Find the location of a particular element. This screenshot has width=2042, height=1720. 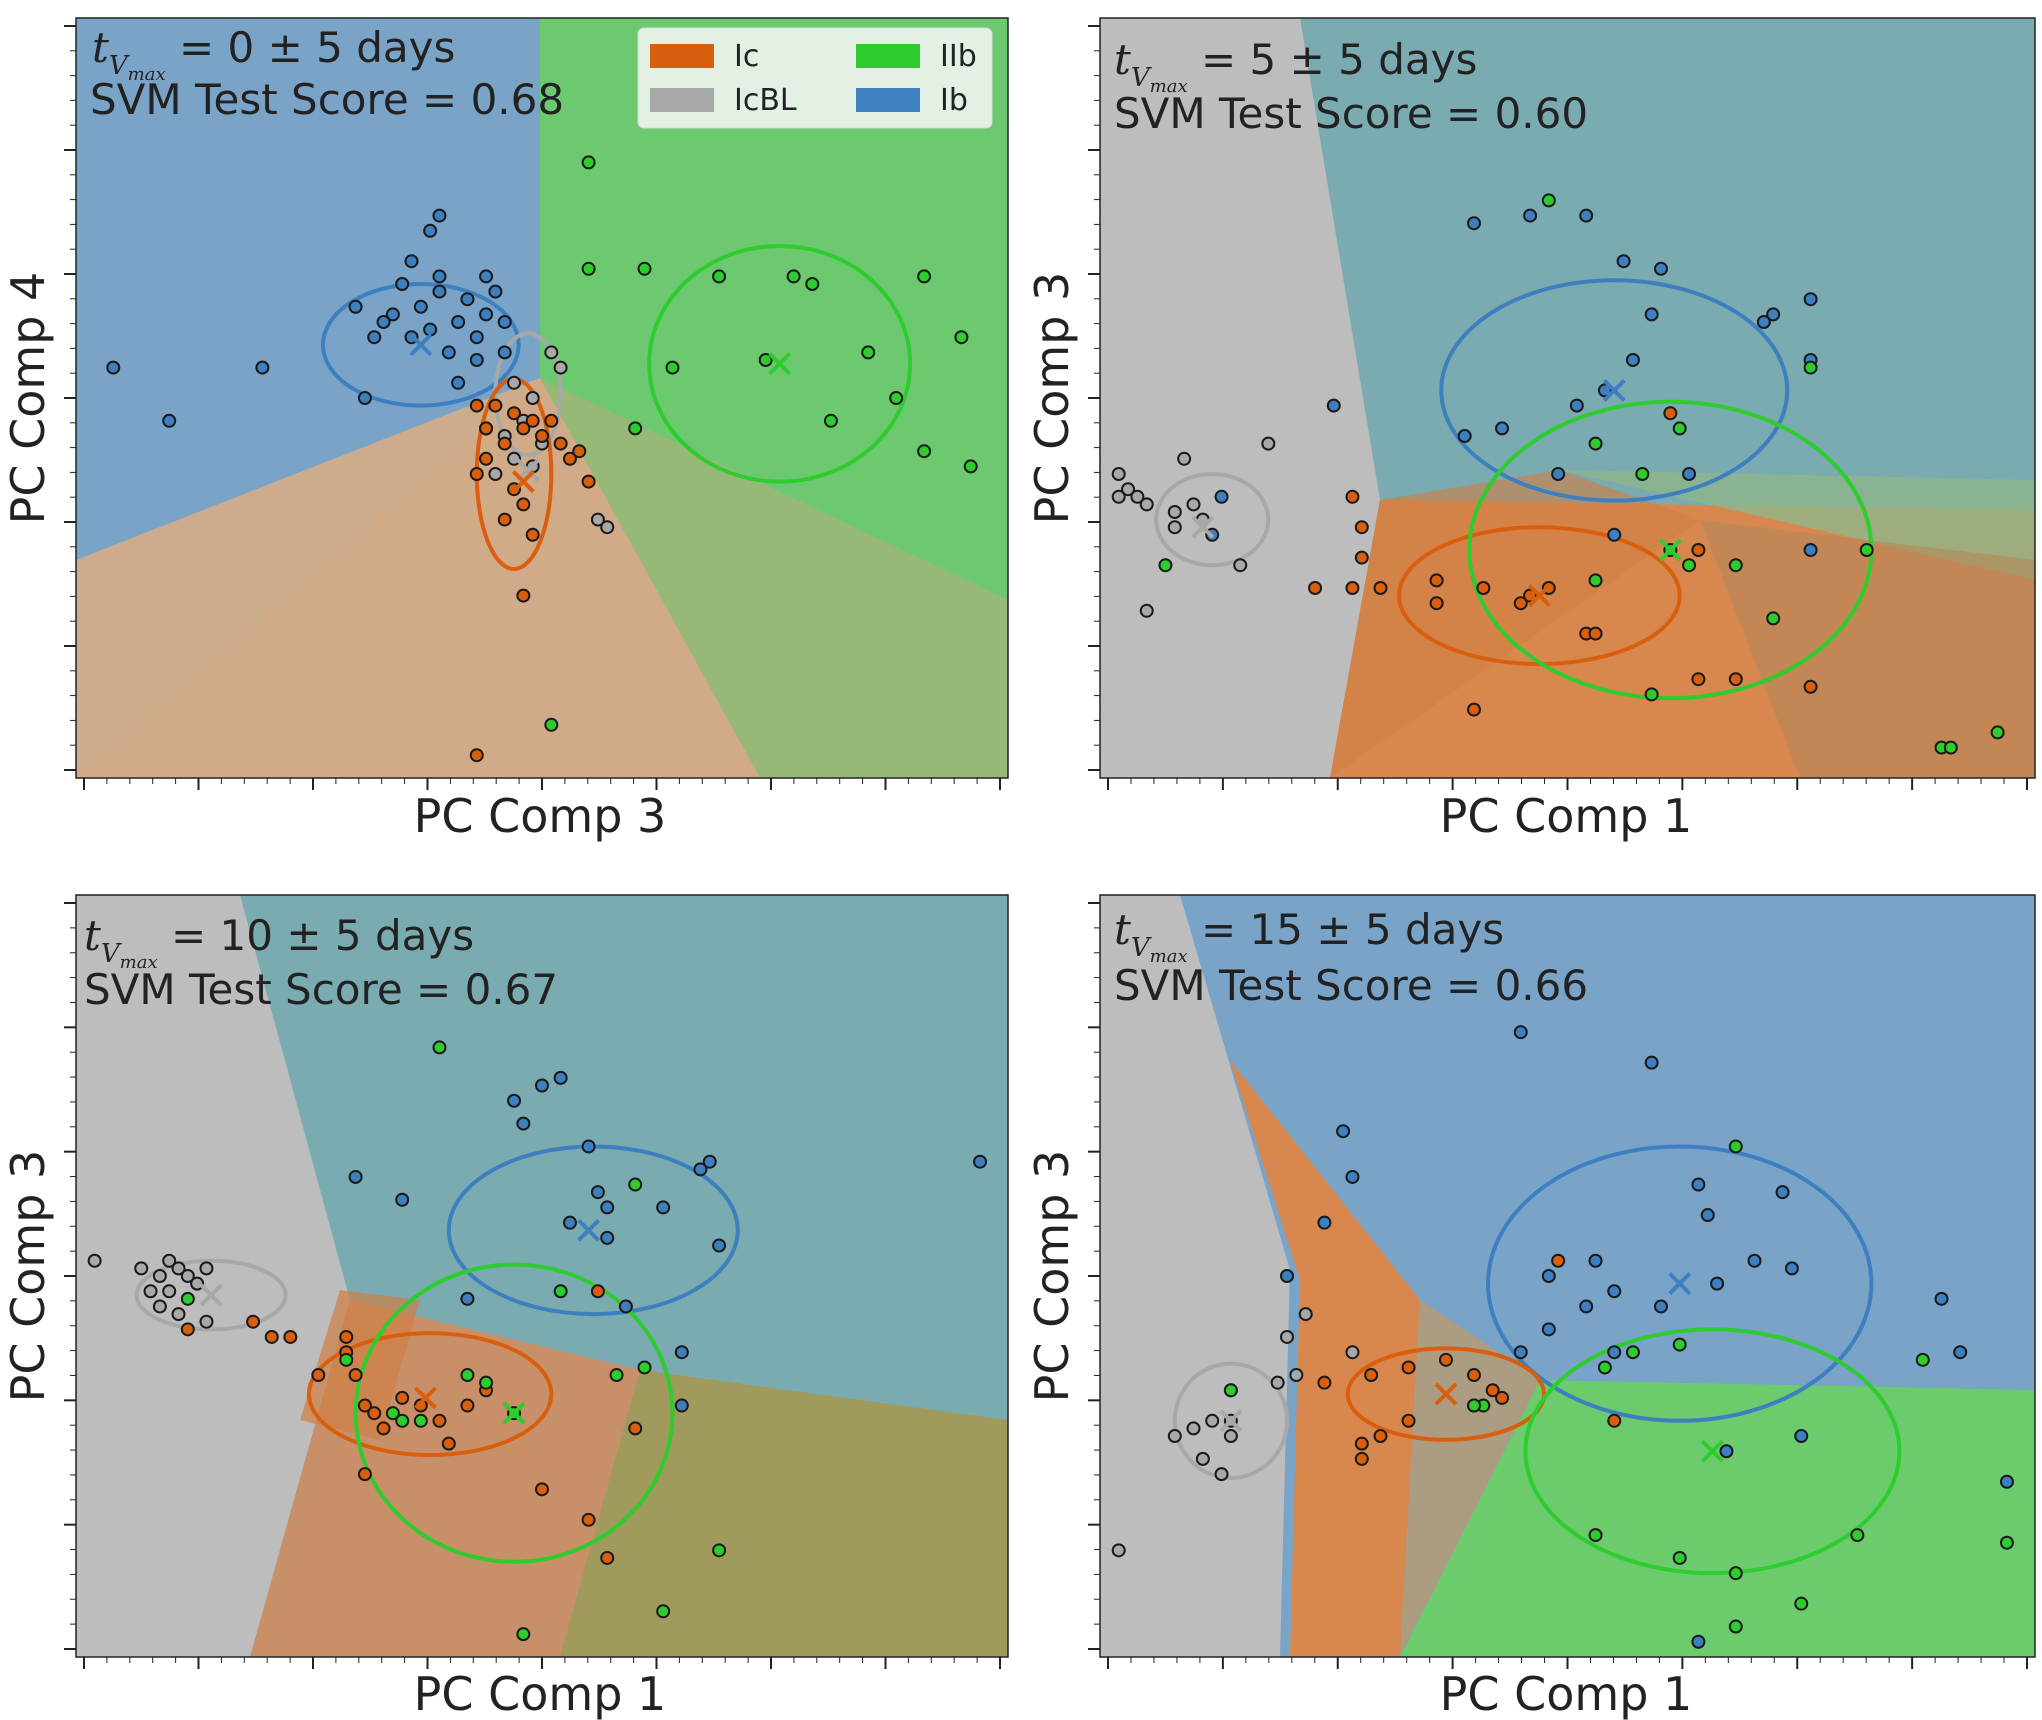

legend-label-iib: IIb is located at coordinates (958, 56).